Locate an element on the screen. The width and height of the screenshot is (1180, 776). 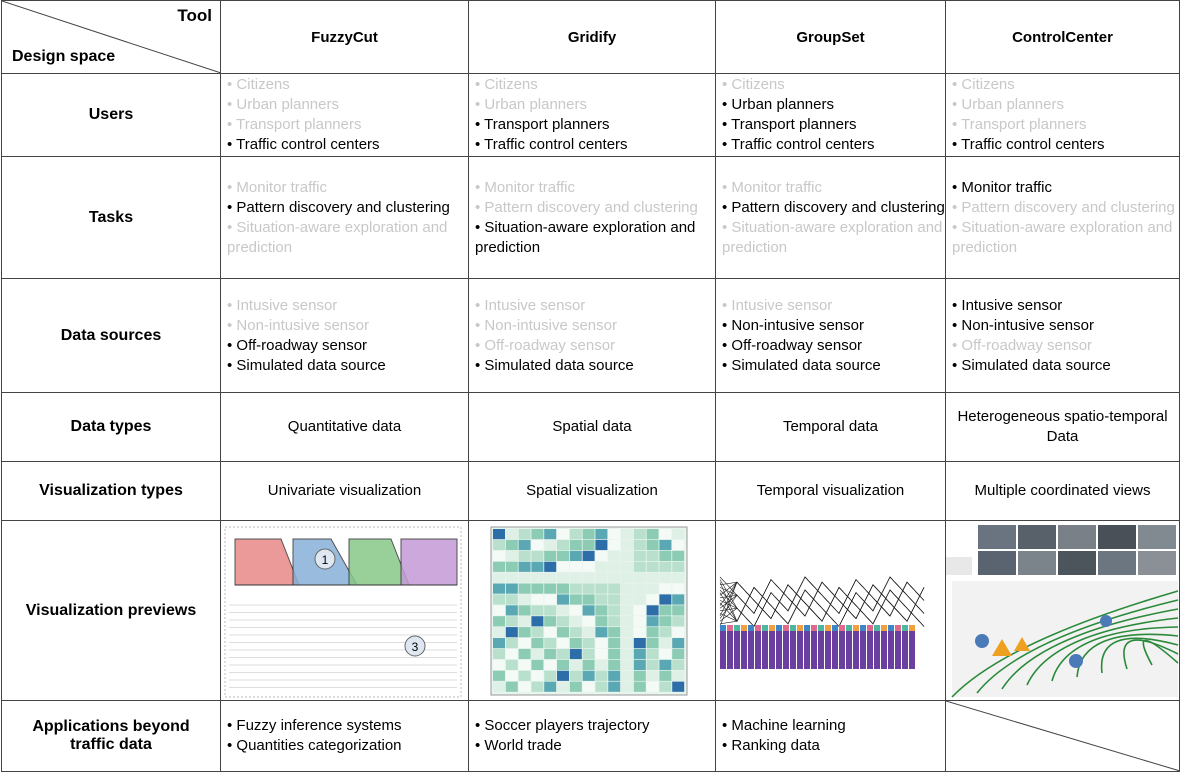
row-label: Data types is located at coordinates (111, 427).